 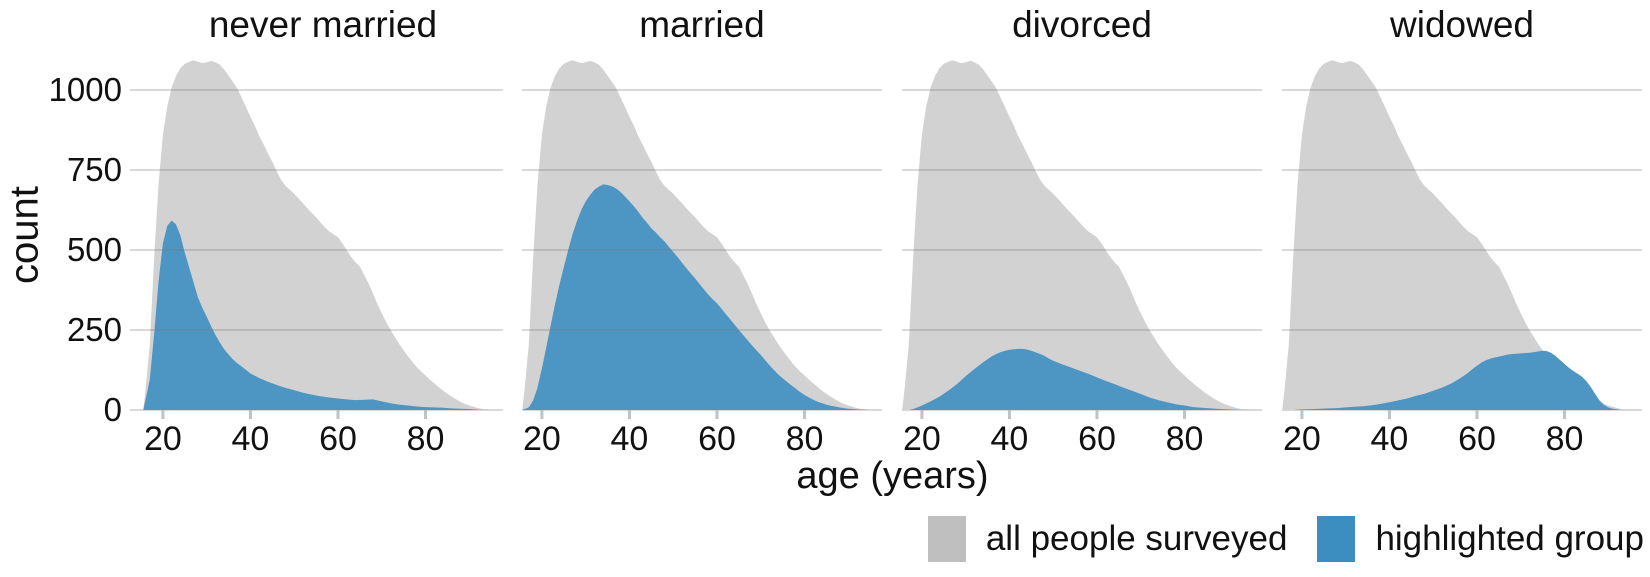 I want to click on facet-title: widowed, so click(x=1462, y=24).